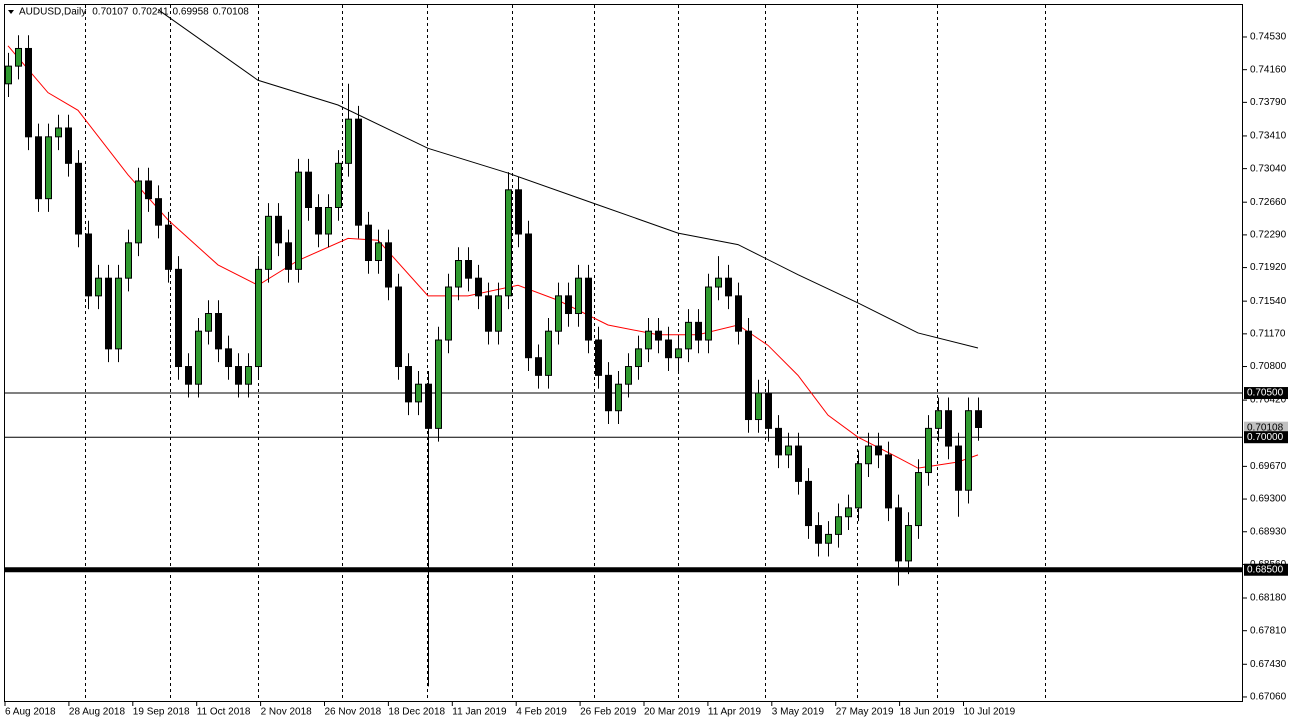 Image resolution: width=1289 pixels, height=723 pixels. I want to click on x-tick-label: 26 Nov 2018, so click(353, 712).